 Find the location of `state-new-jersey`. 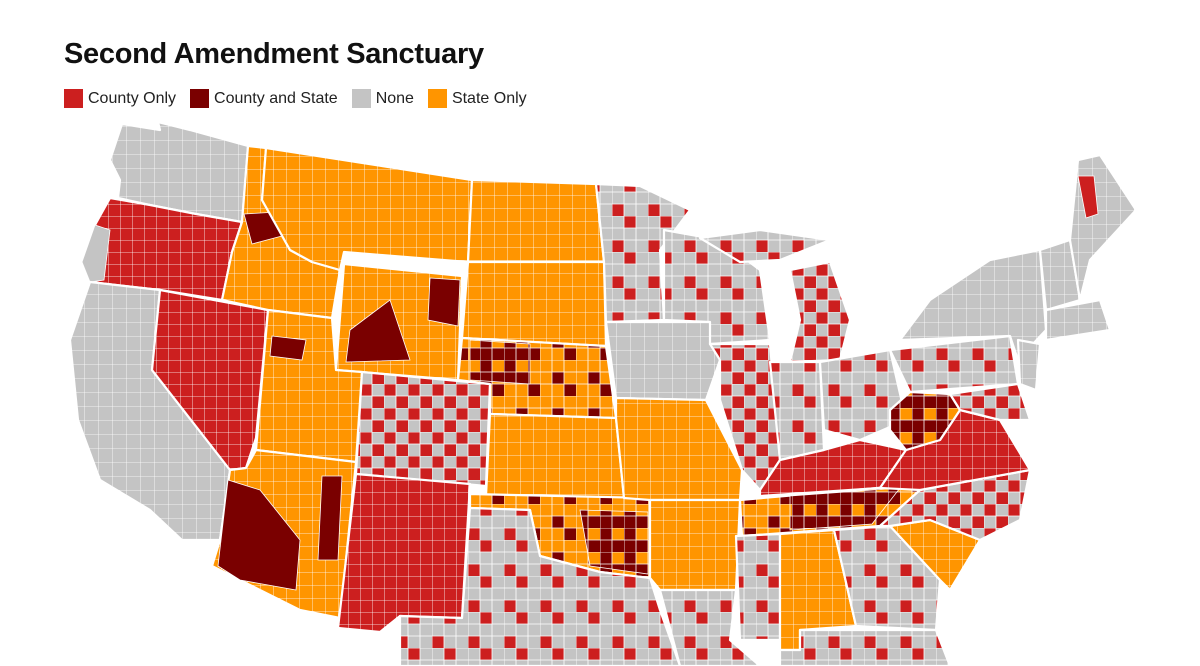

state-new-jersey is located at coordinates (1029, 365).